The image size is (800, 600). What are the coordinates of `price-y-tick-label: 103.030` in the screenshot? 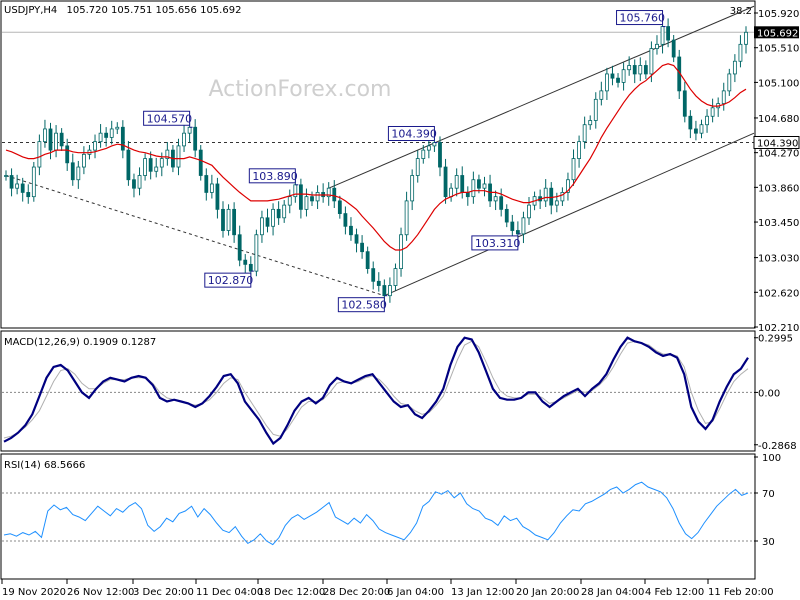 It's located at (778, 259).